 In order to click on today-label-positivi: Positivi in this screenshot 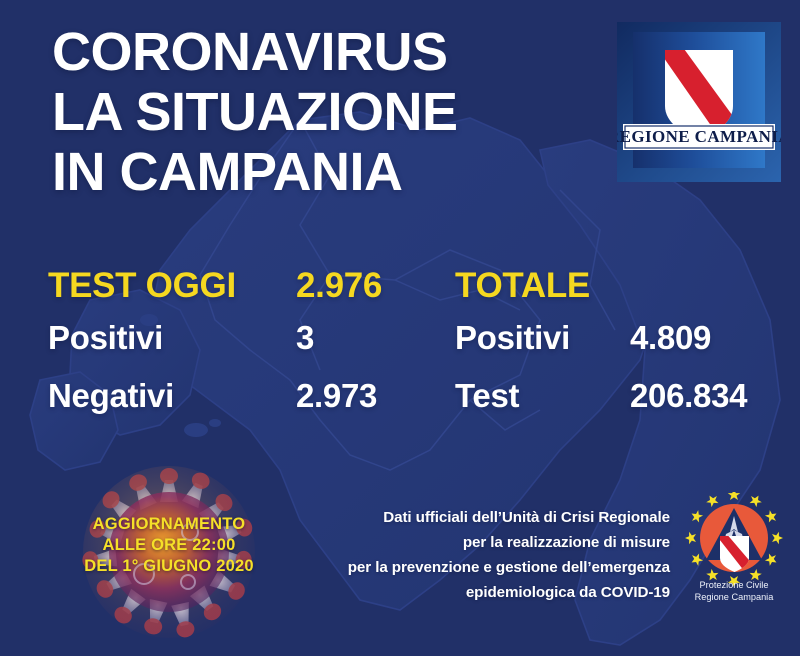, I will do `click(105, 337)`.